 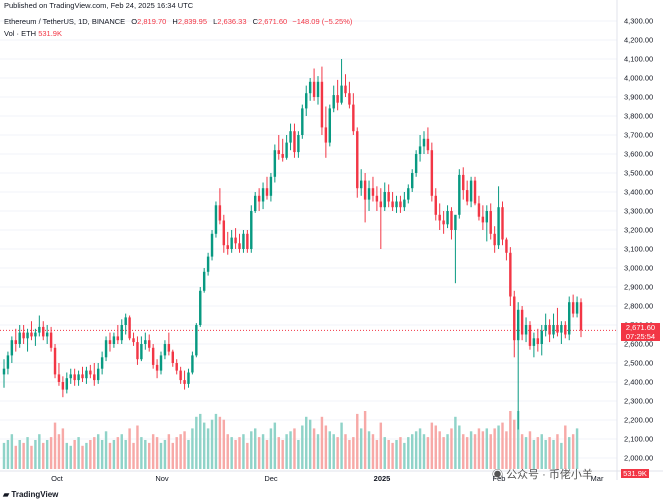 What do you see at coordinates (597, 478) in the screenshot?
I see `time-tick-label: Mar` at bounding box center [597, 478].